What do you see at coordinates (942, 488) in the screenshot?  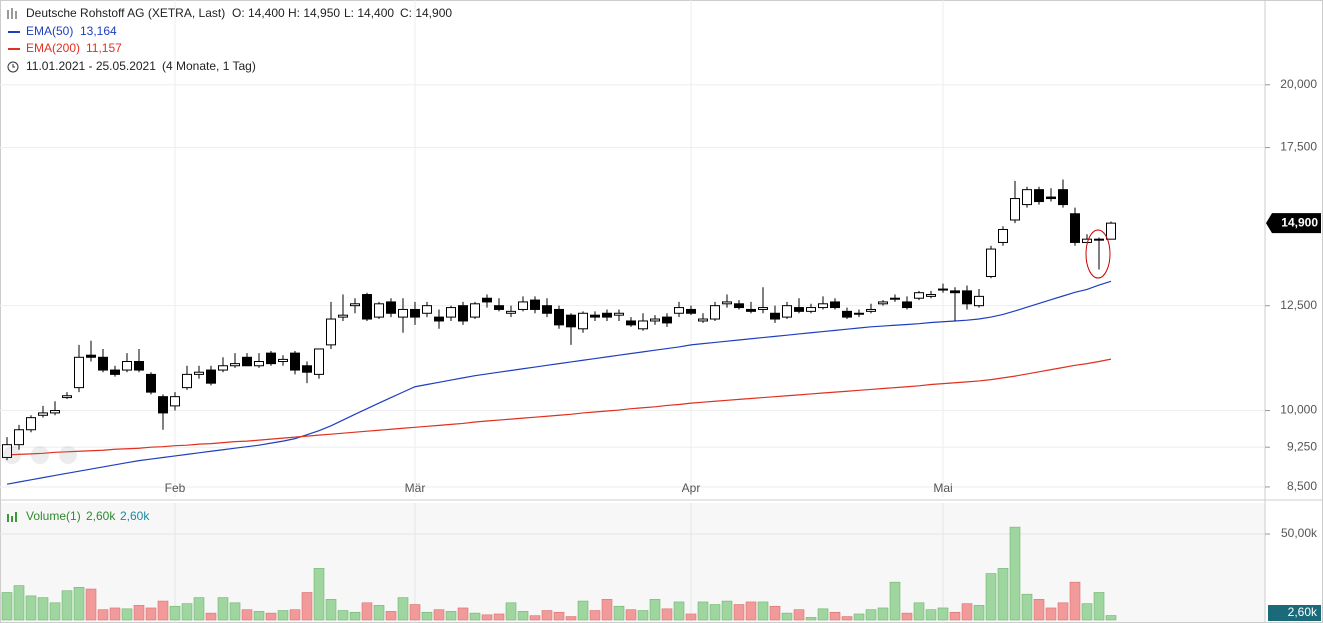 I see `x-tick-label: Mai` at bounding box center [942, 488].